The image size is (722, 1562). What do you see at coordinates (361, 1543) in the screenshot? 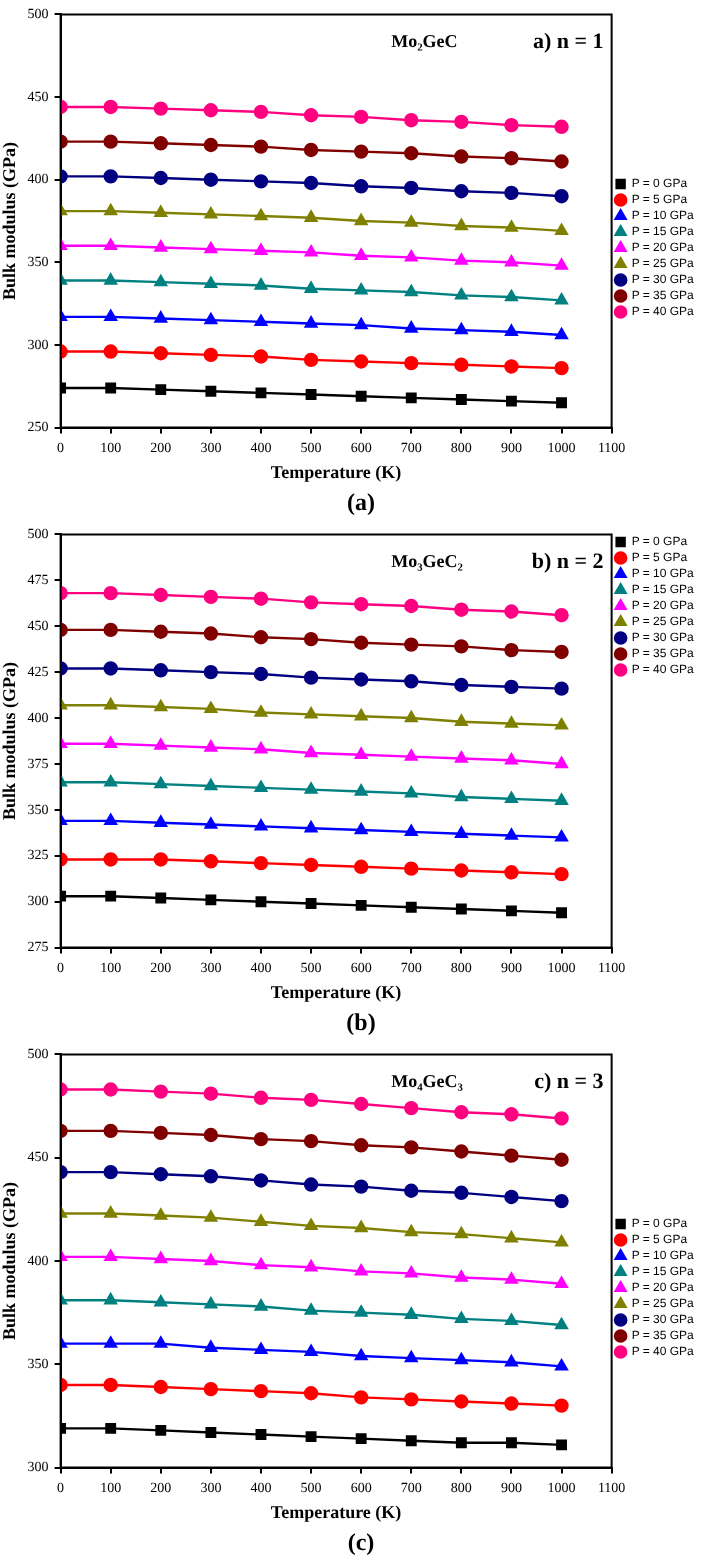
I see `text: (c)` at bounding box center [361, 1543].